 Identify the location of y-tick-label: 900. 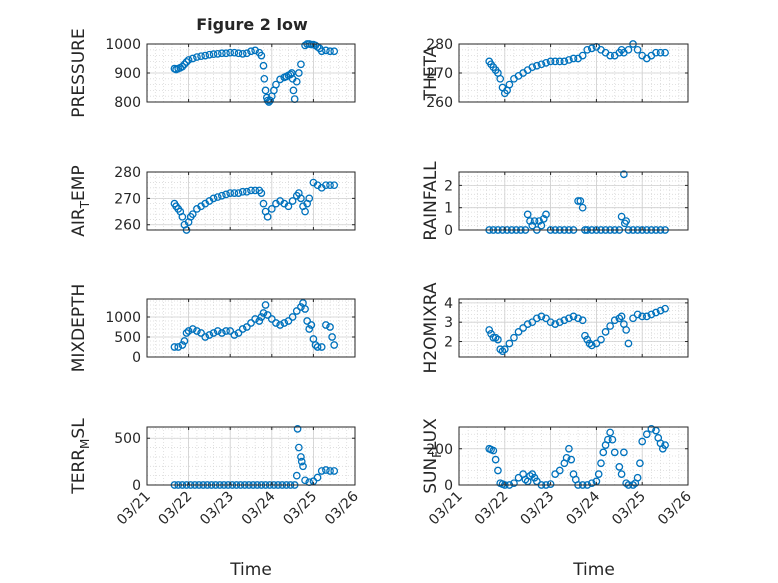
(127, 74).